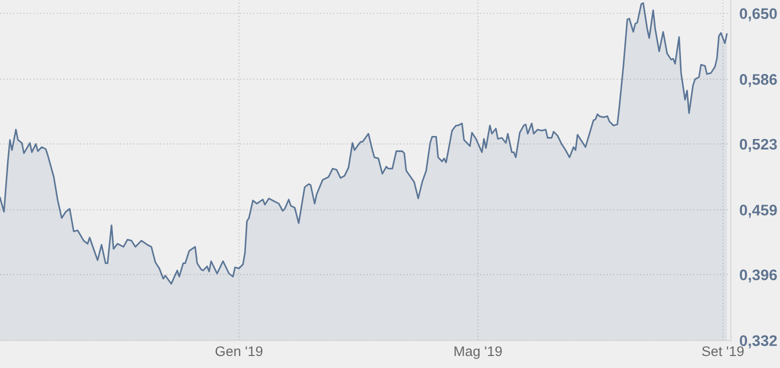 The width and height of the screenshot is (780, 368). I want to click on x-tick-label: Set '19, so click(723, 351).